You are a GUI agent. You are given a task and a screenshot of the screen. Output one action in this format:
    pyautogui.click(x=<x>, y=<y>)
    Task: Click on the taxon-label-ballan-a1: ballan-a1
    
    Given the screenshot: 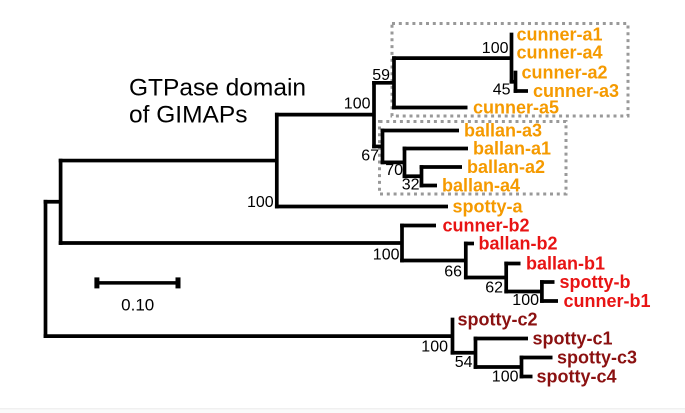 What is the action you would take?
    pyautogui.click(x=512, y=149)
    